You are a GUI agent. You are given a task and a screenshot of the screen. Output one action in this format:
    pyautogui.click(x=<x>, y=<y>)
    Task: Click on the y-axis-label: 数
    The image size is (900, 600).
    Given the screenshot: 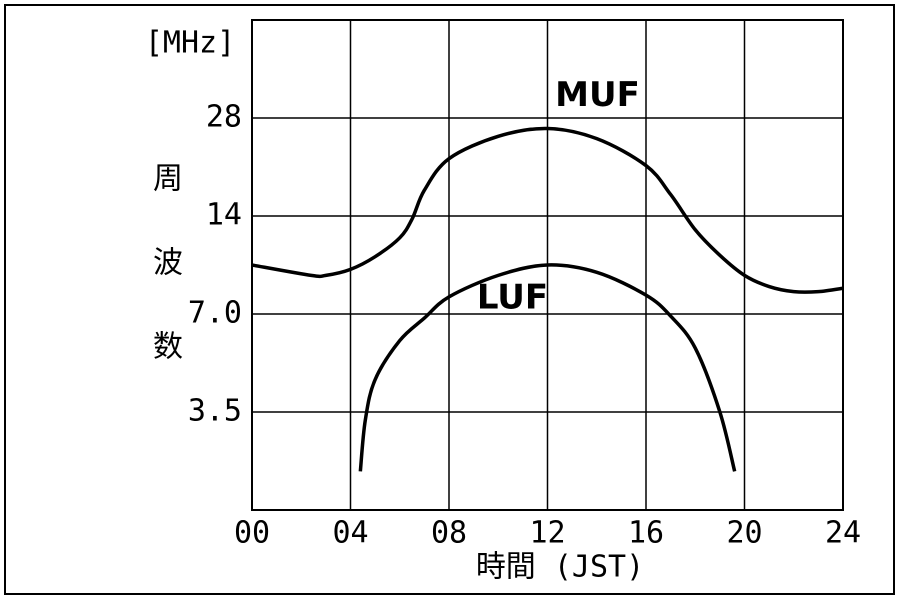 What is the action you would take?
    pyautogui.click(x=168, y=347)
    